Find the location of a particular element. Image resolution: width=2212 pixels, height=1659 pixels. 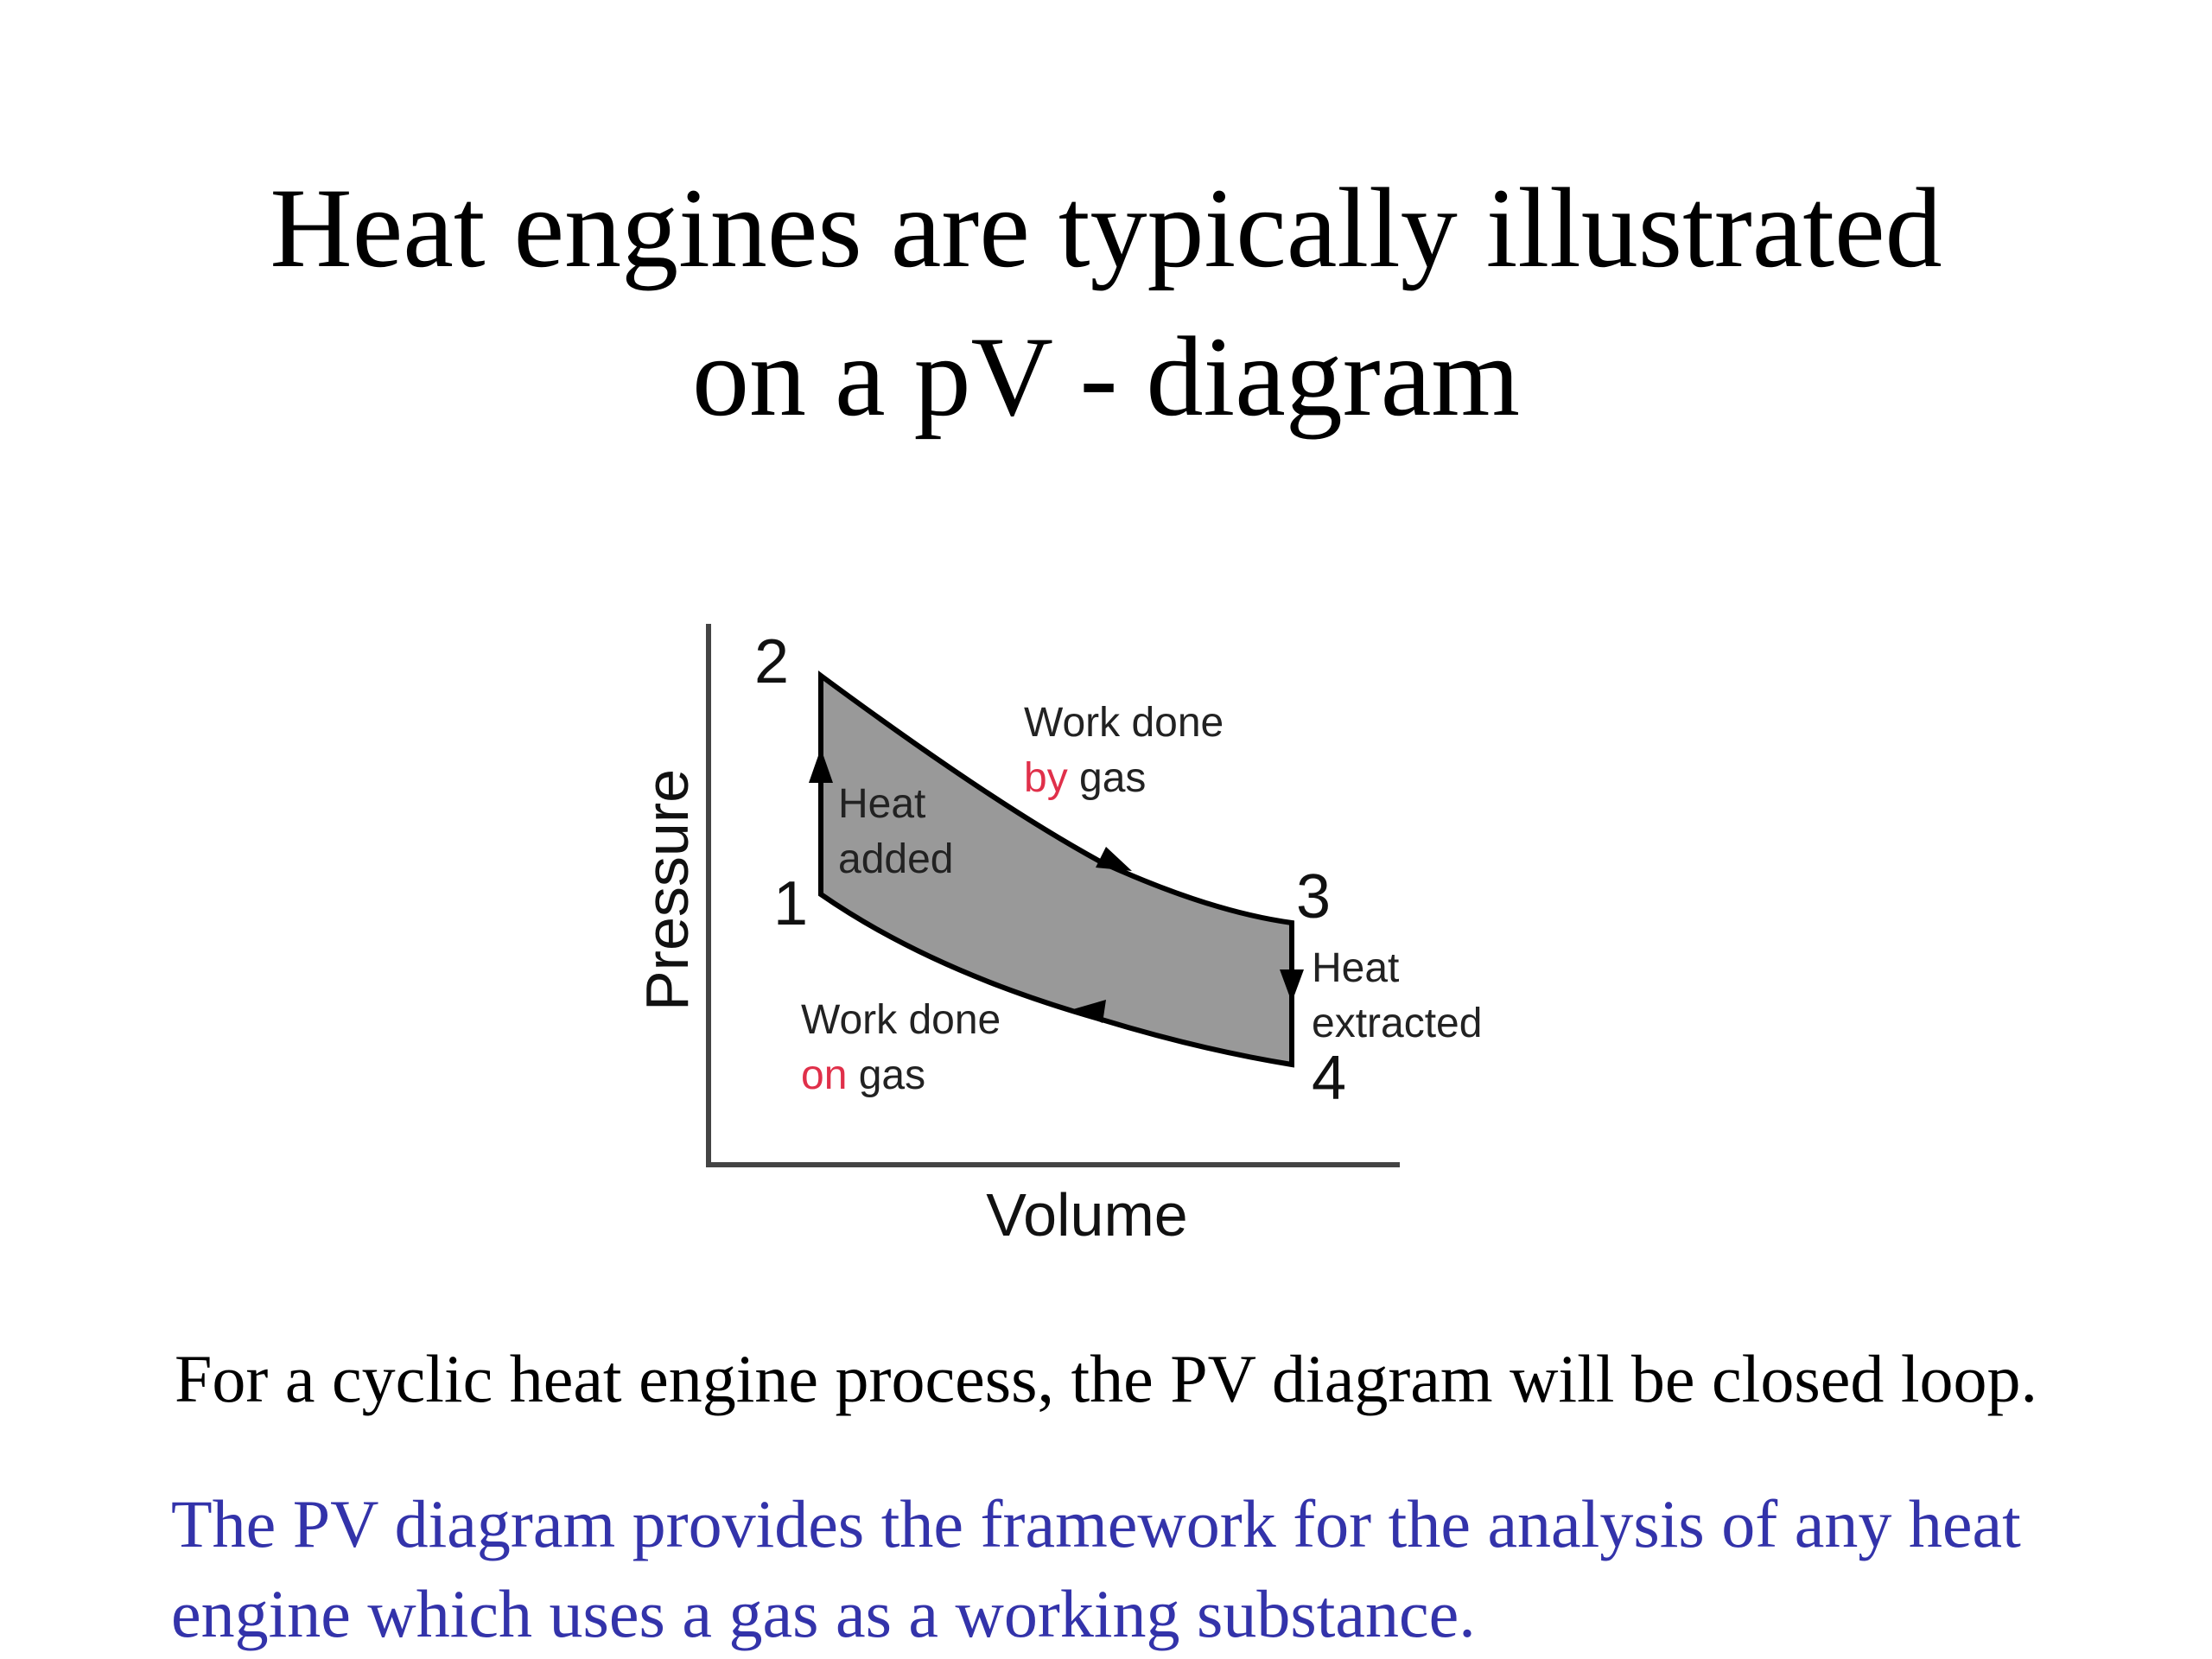

work-by-gas-rest: gas is located at coordinates (1107, 778).